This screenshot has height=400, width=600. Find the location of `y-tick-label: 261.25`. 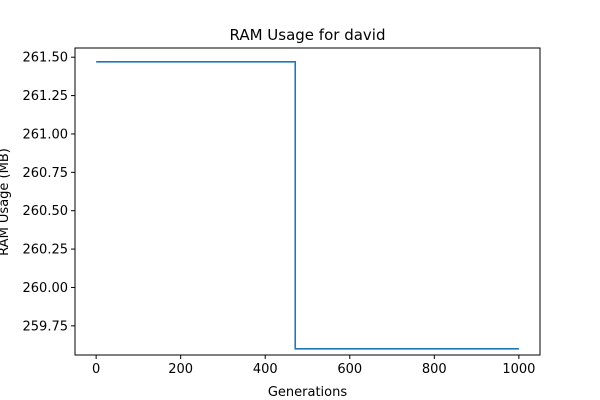

y-tick-label: 261.25 is located at coordinates (46, 96).